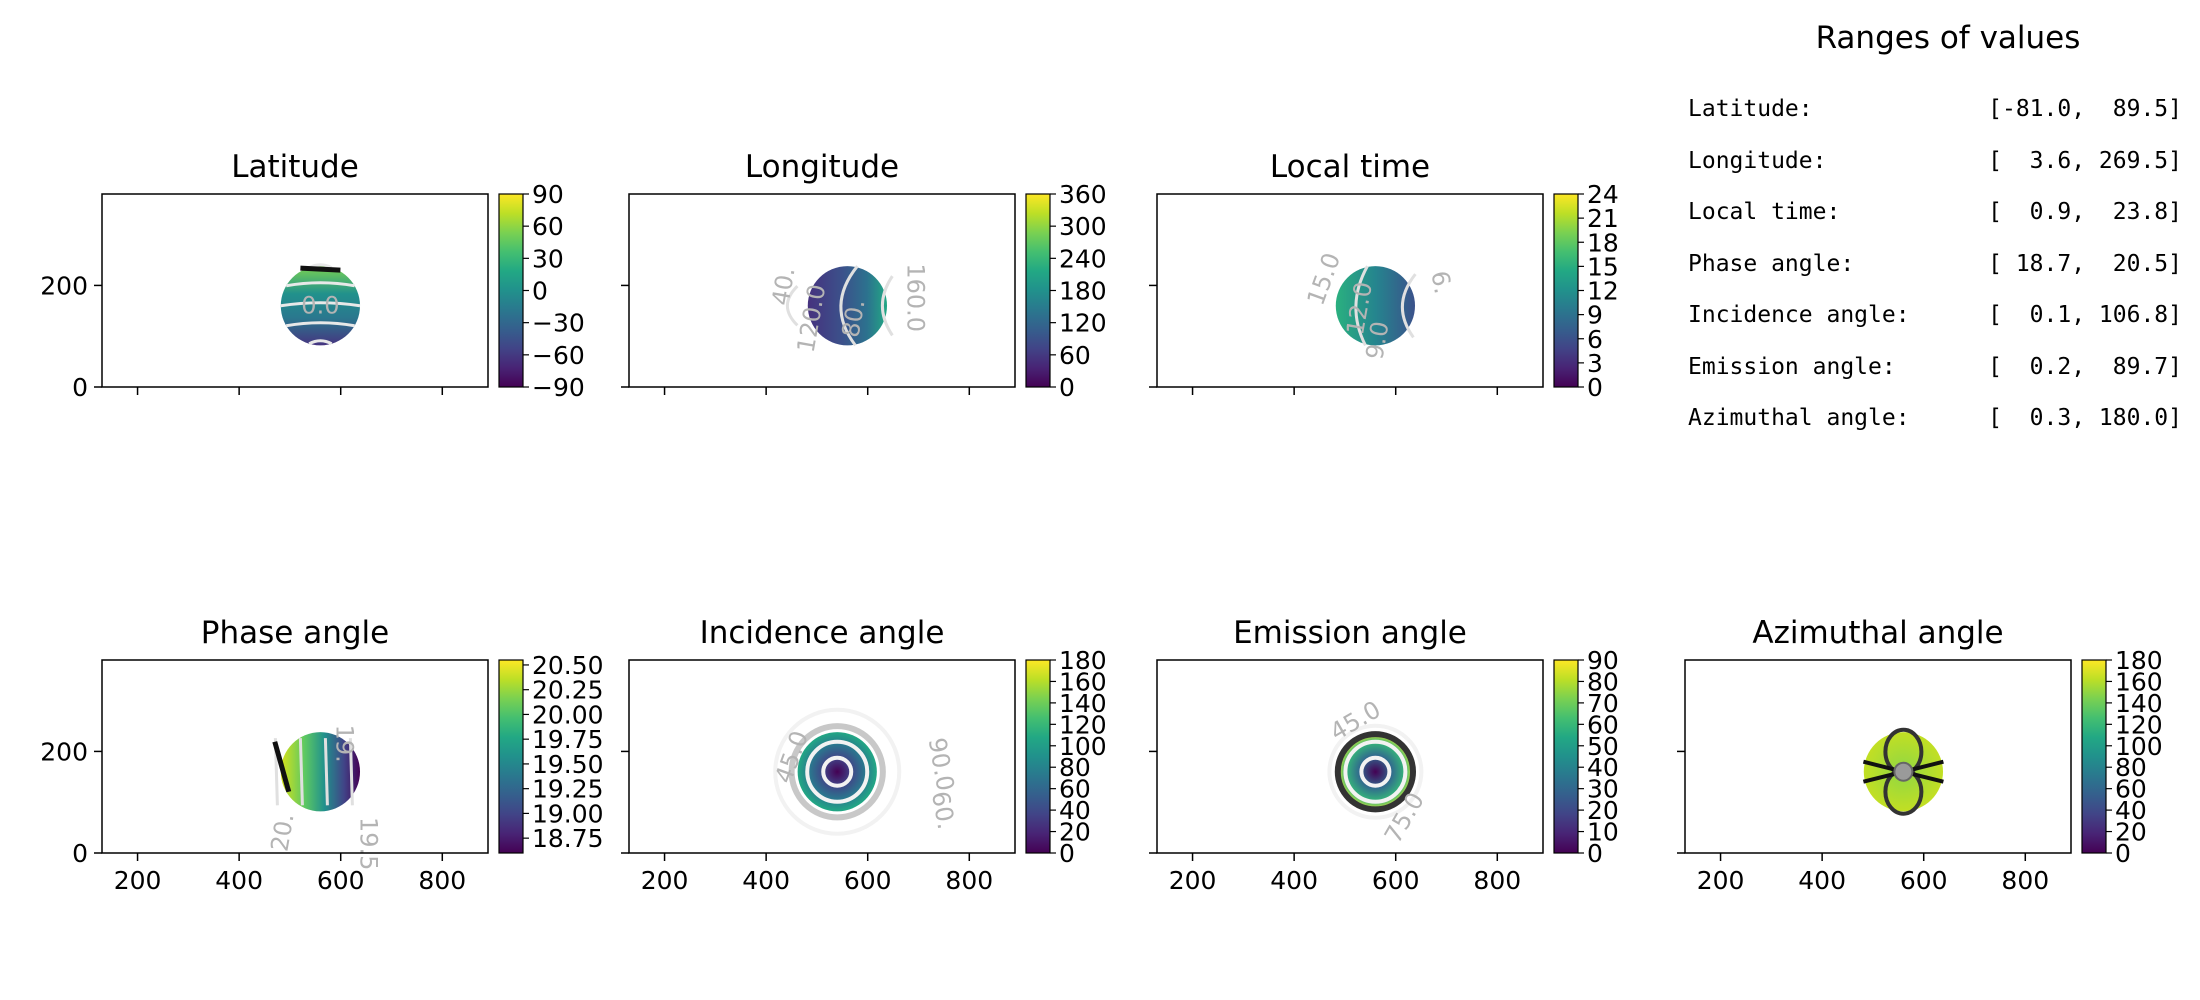  Describe the element at coordinates (1603, 242) in the screenshot. I see `colorbar-tick-label: 18` at that location.